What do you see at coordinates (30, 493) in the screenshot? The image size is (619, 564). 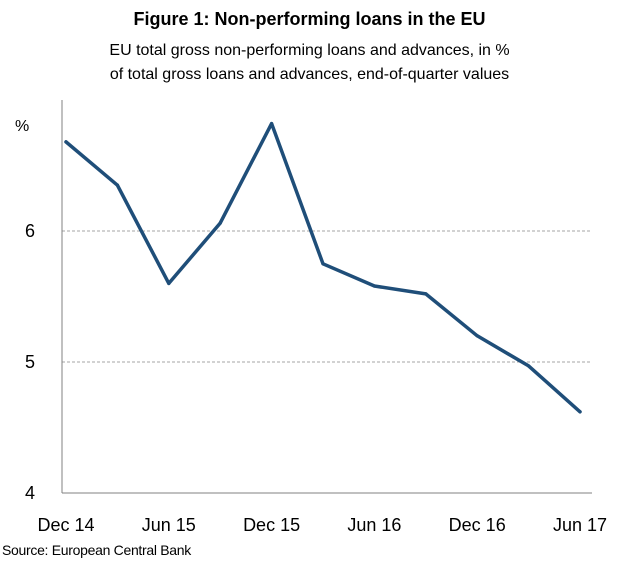 I see `y-tick-label: 4` at bounding box center [30, 493].